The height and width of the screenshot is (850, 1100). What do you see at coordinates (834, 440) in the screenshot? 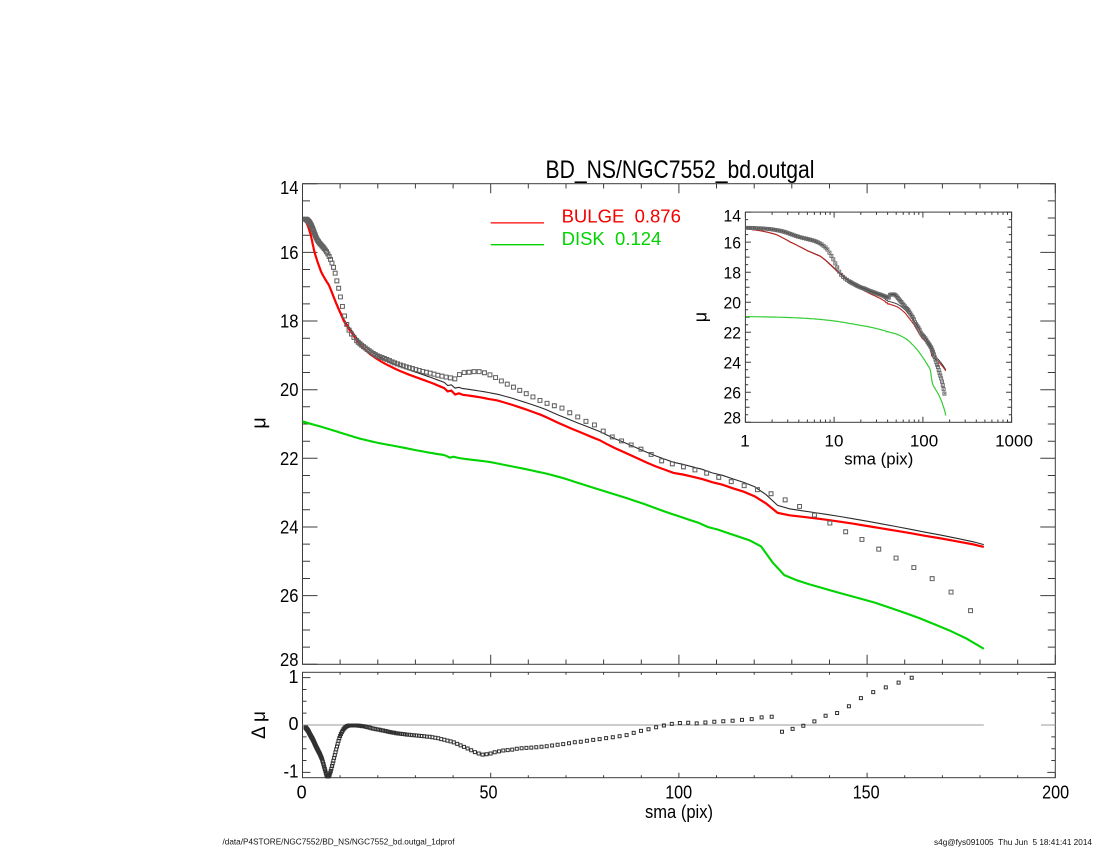
I see `svg-text: 10` at bounding box center [834, 440].